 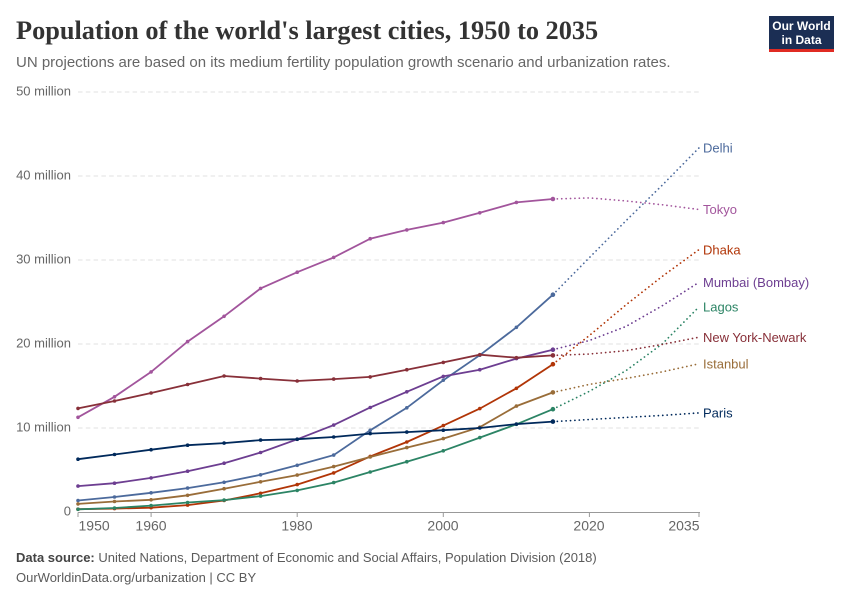 What do you see at coordinates (683, 526) in the screenshot?
I see `svg-text: 2035` at bounding box center [683, 526].